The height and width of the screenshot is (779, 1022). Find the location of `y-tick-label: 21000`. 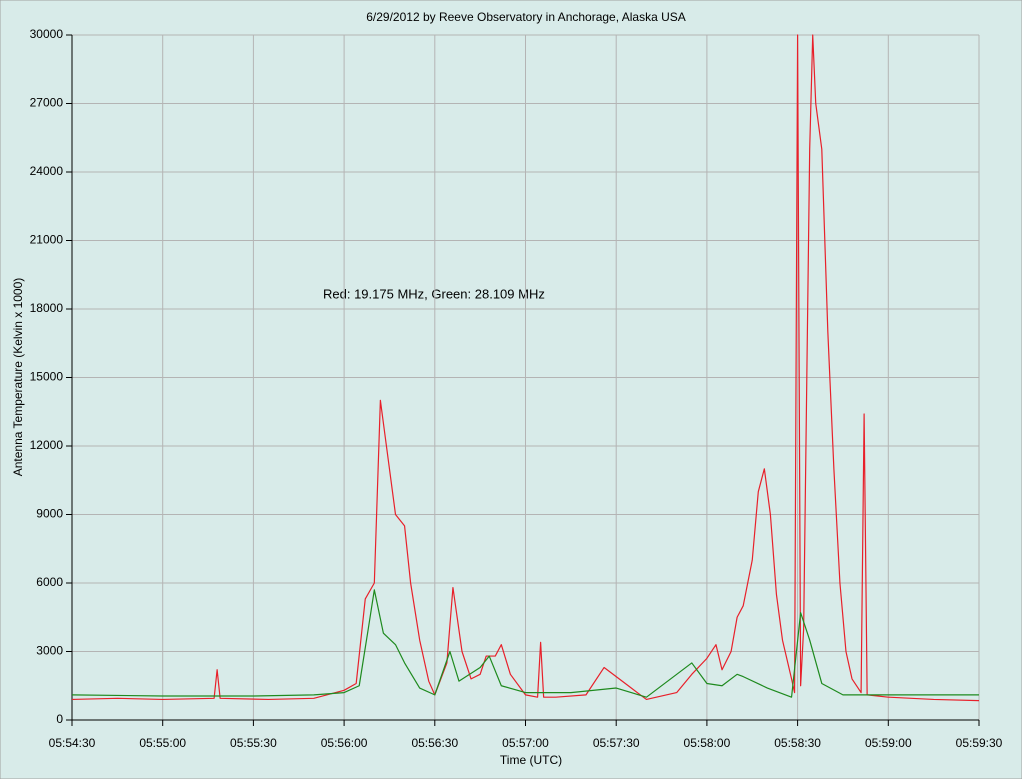

y-tick-label: 21000 is located at coordinates (47, 240).